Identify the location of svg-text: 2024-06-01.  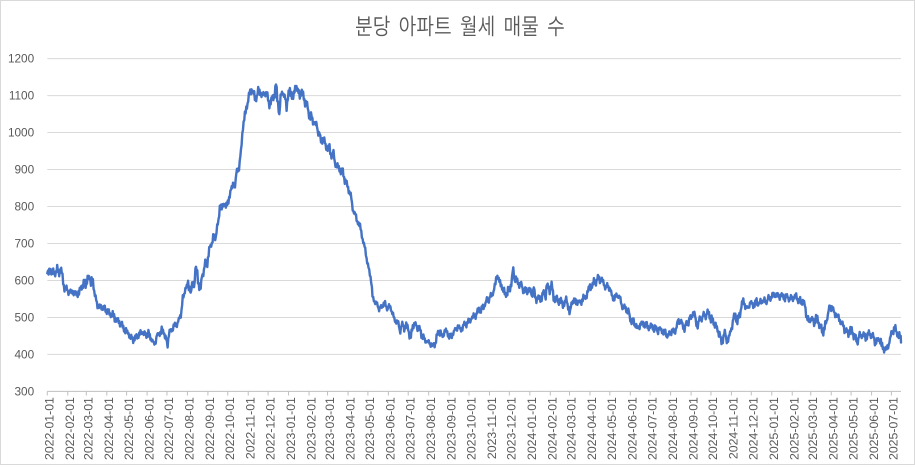
(633, 428).